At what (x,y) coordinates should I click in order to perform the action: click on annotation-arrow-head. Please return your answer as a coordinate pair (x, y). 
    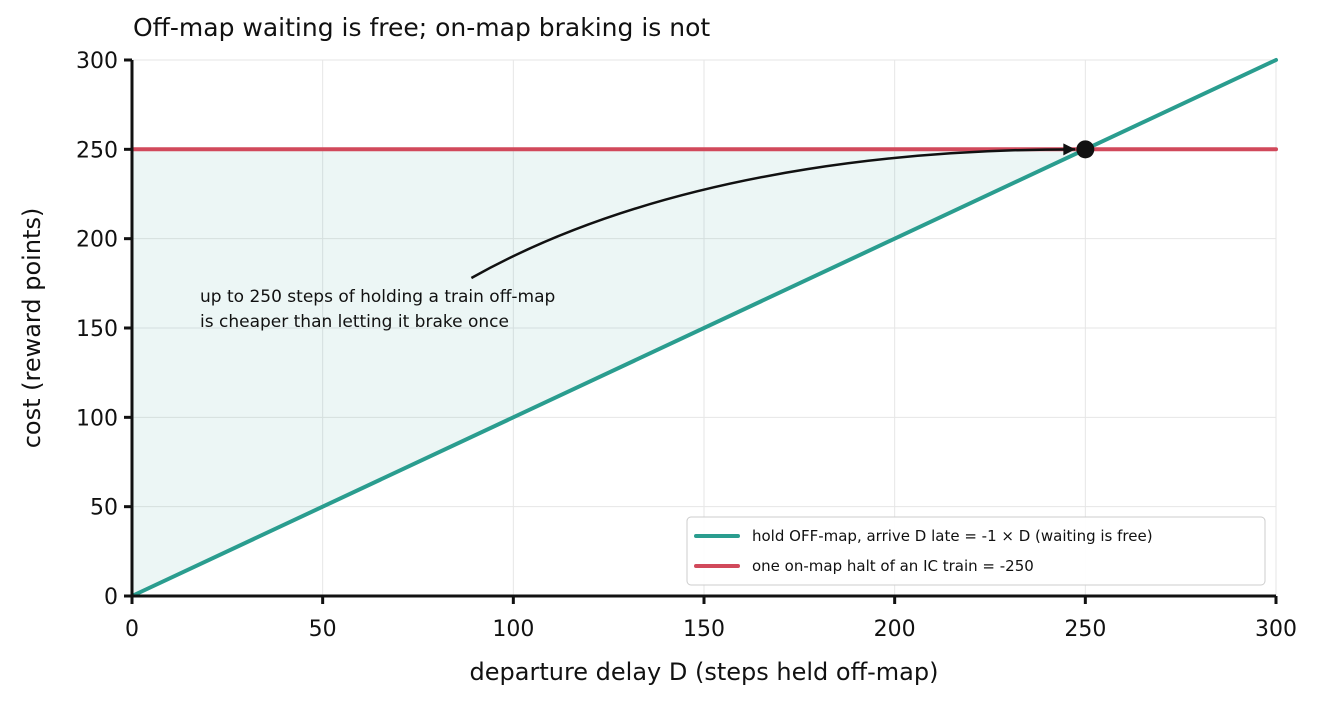
    Looking at the image, I should click on (1069, 149).